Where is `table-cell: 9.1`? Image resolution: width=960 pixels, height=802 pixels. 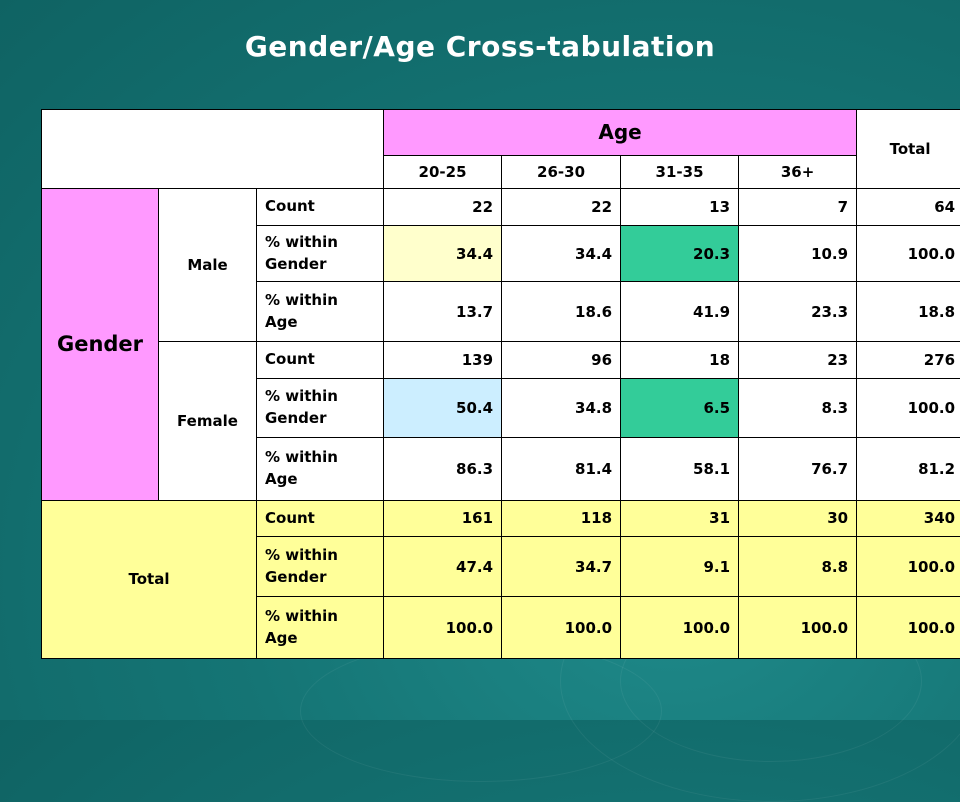
table-cell: 9.1 is located at coordinates (680, 567).